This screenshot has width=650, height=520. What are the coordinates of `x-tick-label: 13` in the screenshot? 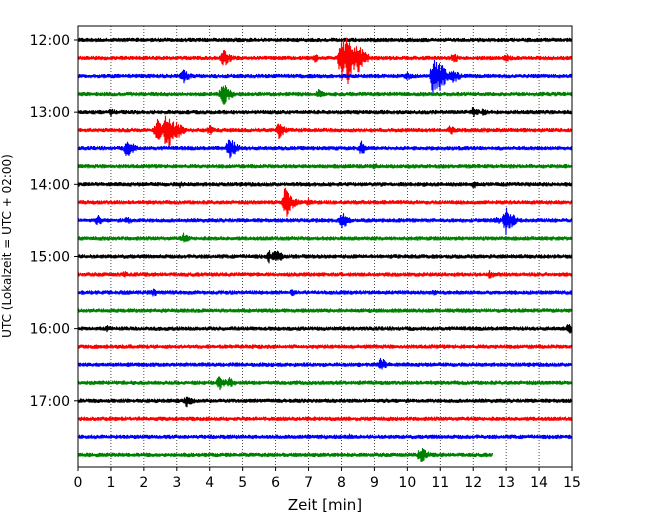 It's located at (506, 483).